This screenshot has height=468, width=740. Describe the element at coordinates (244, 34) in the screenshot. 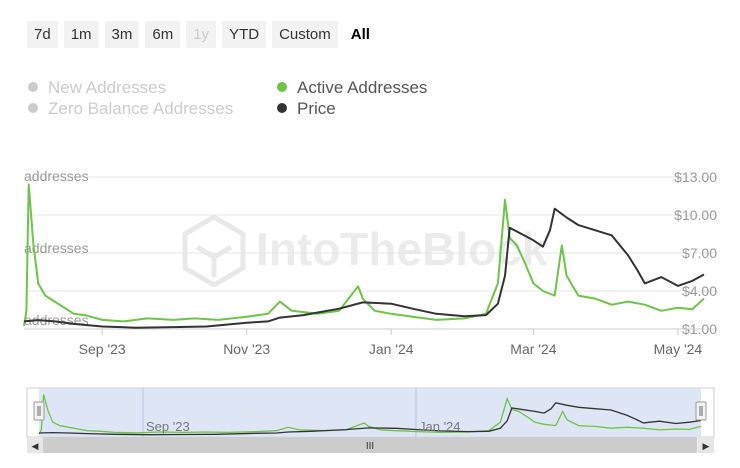

I see `range-button-ytd: YTD` at that location.